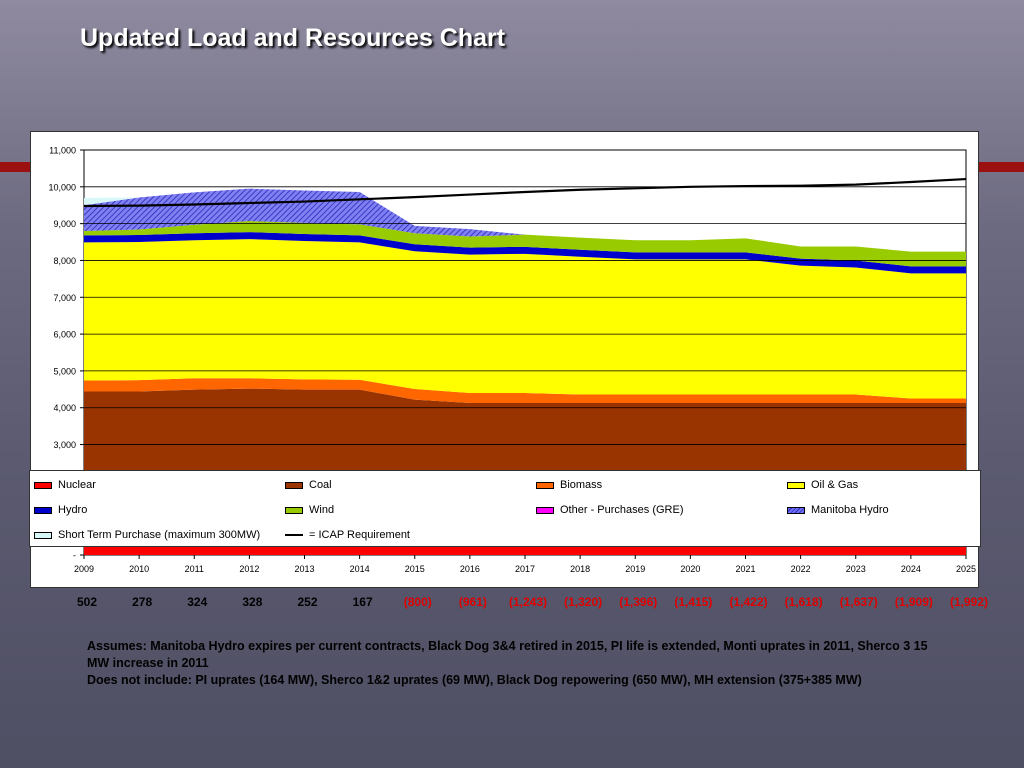  Describe the element at coordinates (320, 485) in the screenshot. I see `legend-label: Coal` at that location.